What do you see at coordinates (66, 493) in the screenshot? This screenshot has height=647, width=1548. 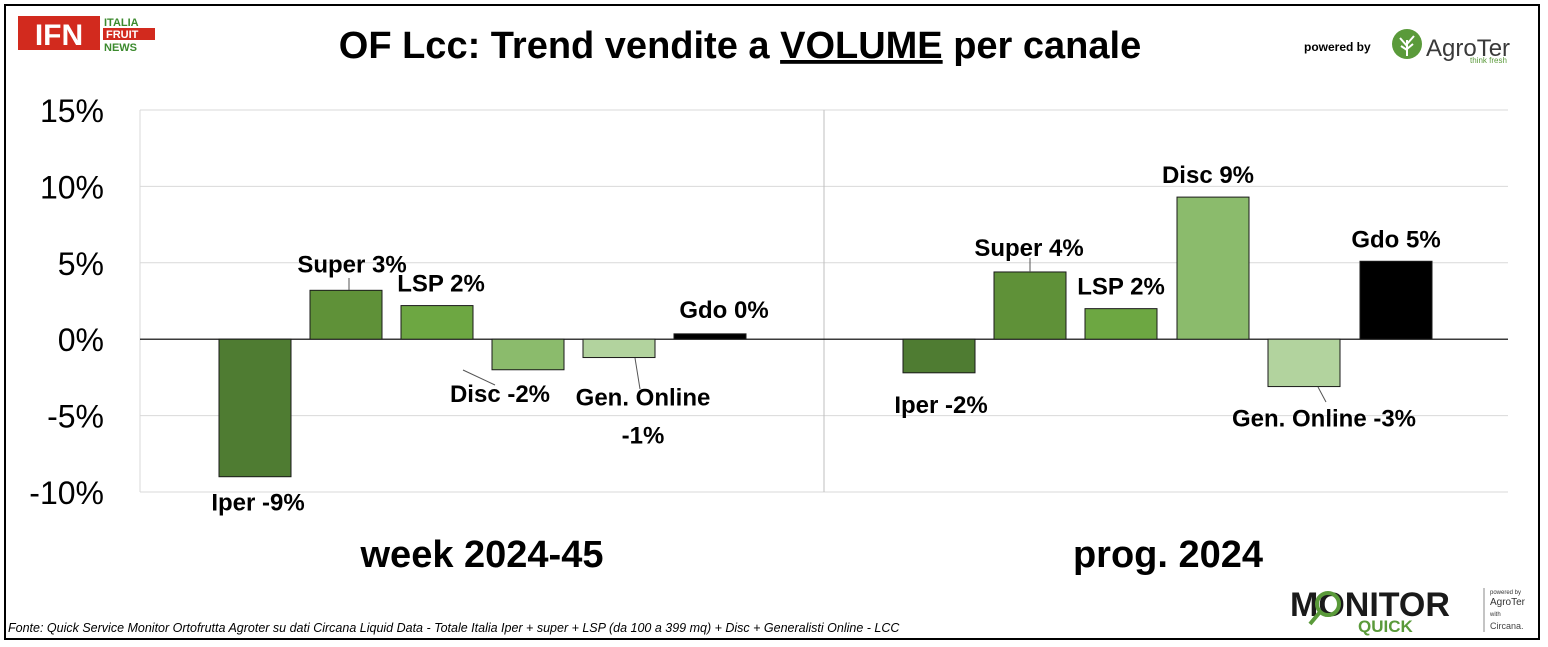 I see `y-tick-label: -10%` at bounding box center [66, 493].